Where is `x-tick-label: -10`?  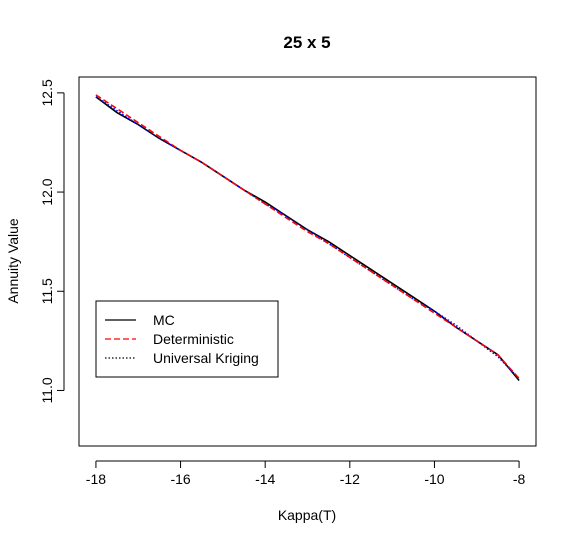 x-tick-label: -10 is located at coordinates (434, 479).